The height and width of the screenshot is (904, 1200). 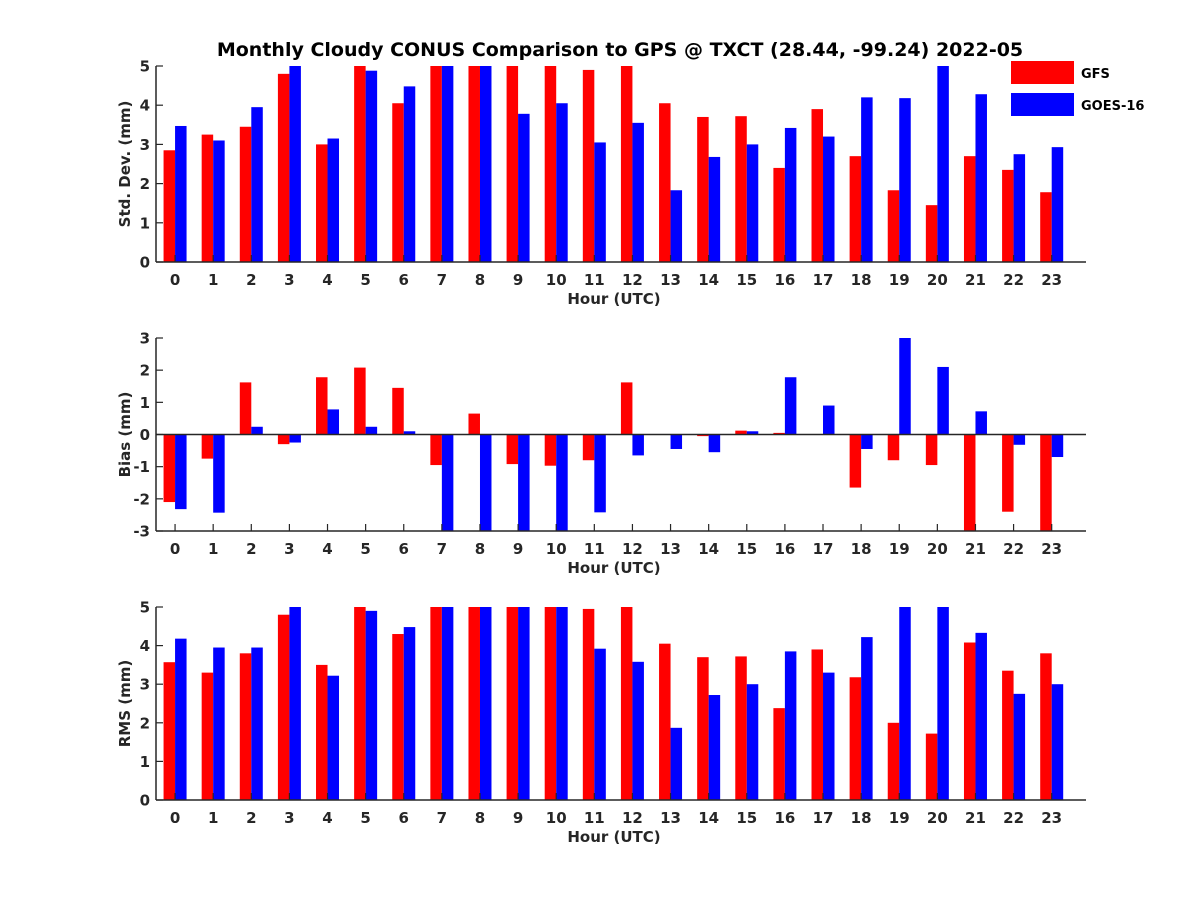 I want to click on x-tick-label-rms-8: 8, so click(x=480, y=818).